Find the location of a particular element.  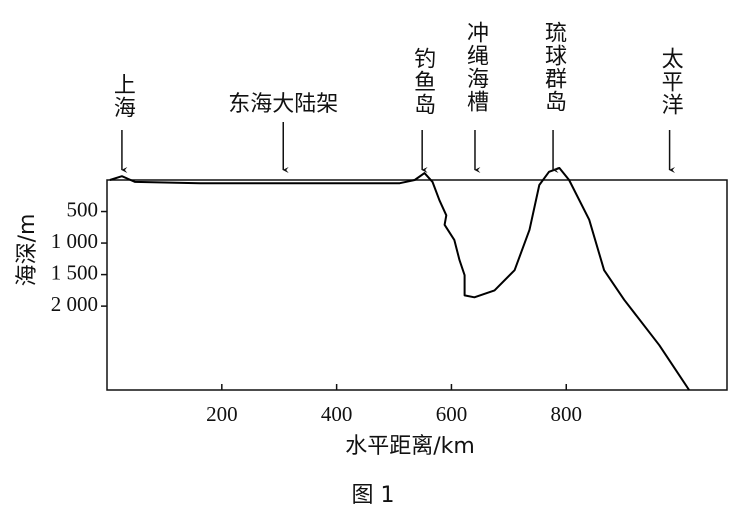

y-tick-label: 2 000 is located at coordinates (74, 304).